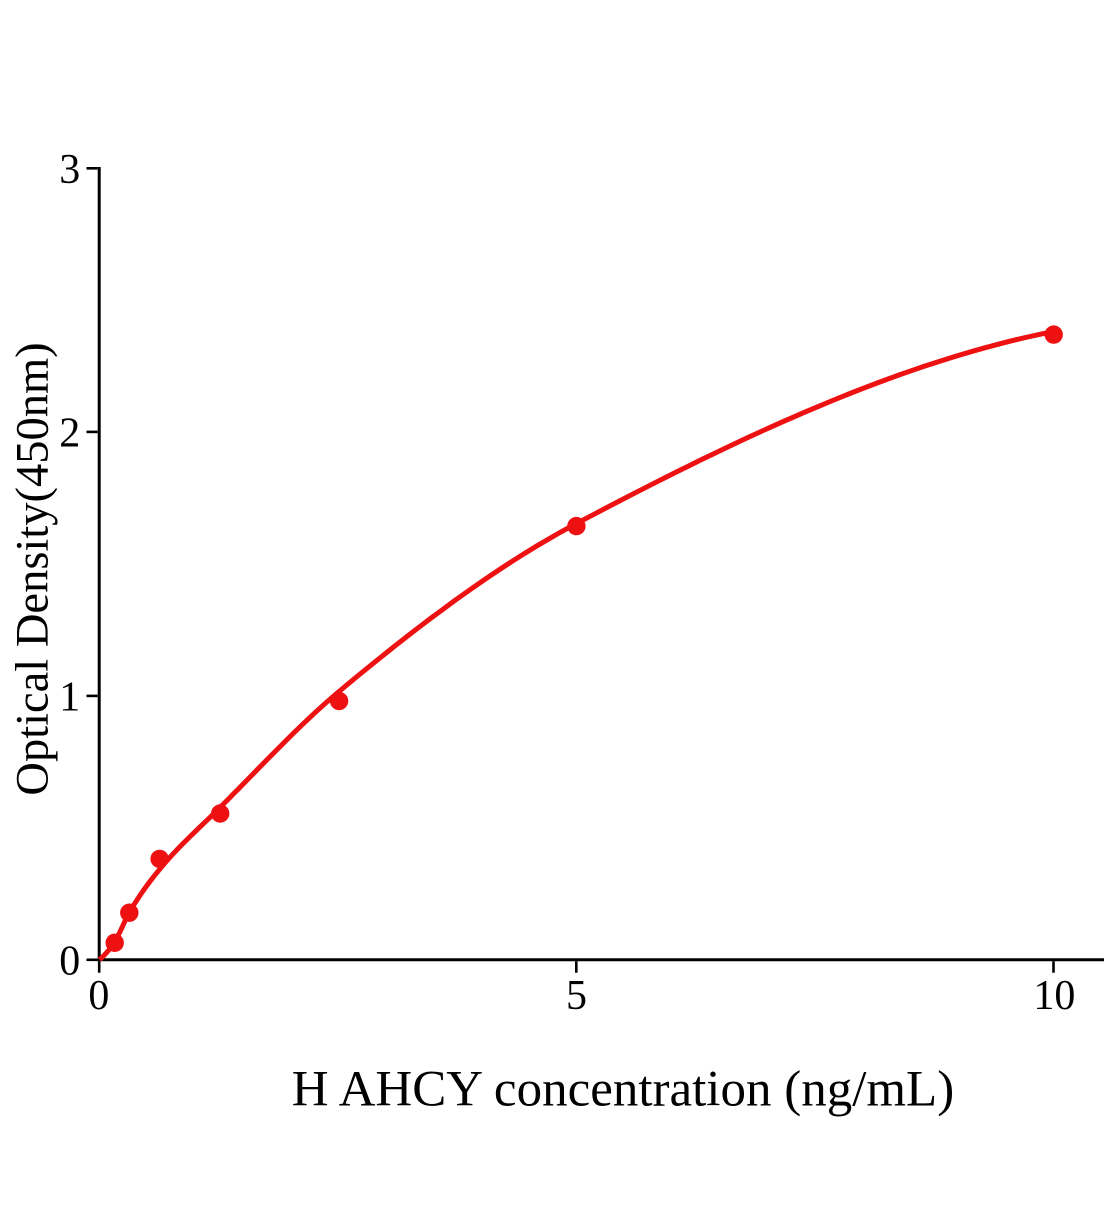 This screenshot has width=1104, height=1205. I want to click on svg-text: 10, so click(1054, 996).